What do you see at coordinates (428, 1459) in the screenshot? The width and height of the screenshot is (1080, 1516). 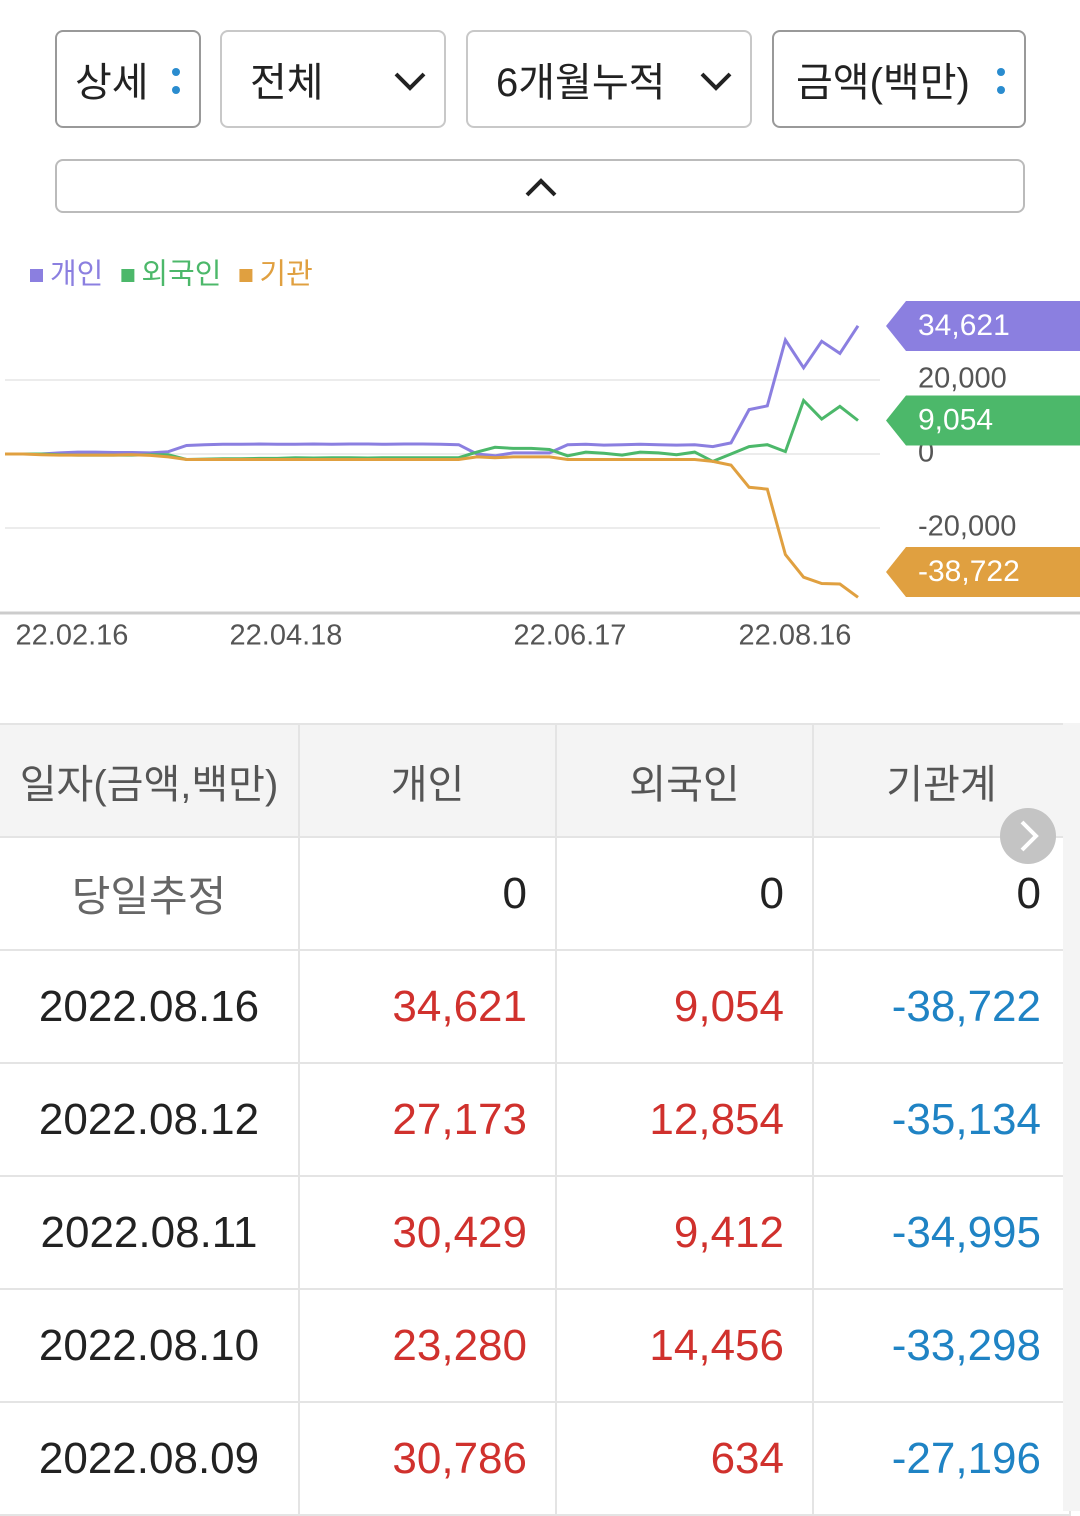 I see `value-cell: 30,786` at bounding box center [428, 1459].